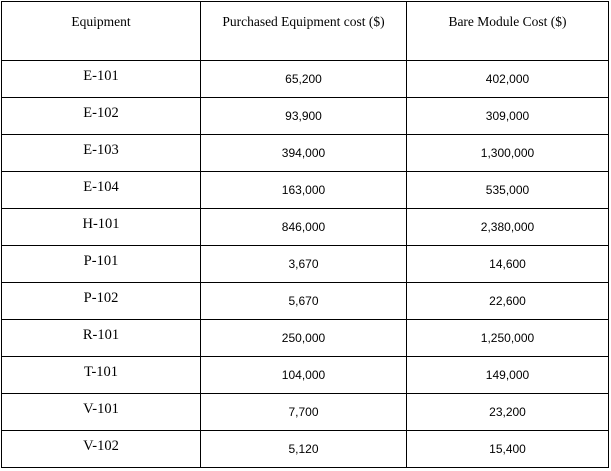  I want to click on bare-module-cost-cell: 402,000, so click(507, 79).